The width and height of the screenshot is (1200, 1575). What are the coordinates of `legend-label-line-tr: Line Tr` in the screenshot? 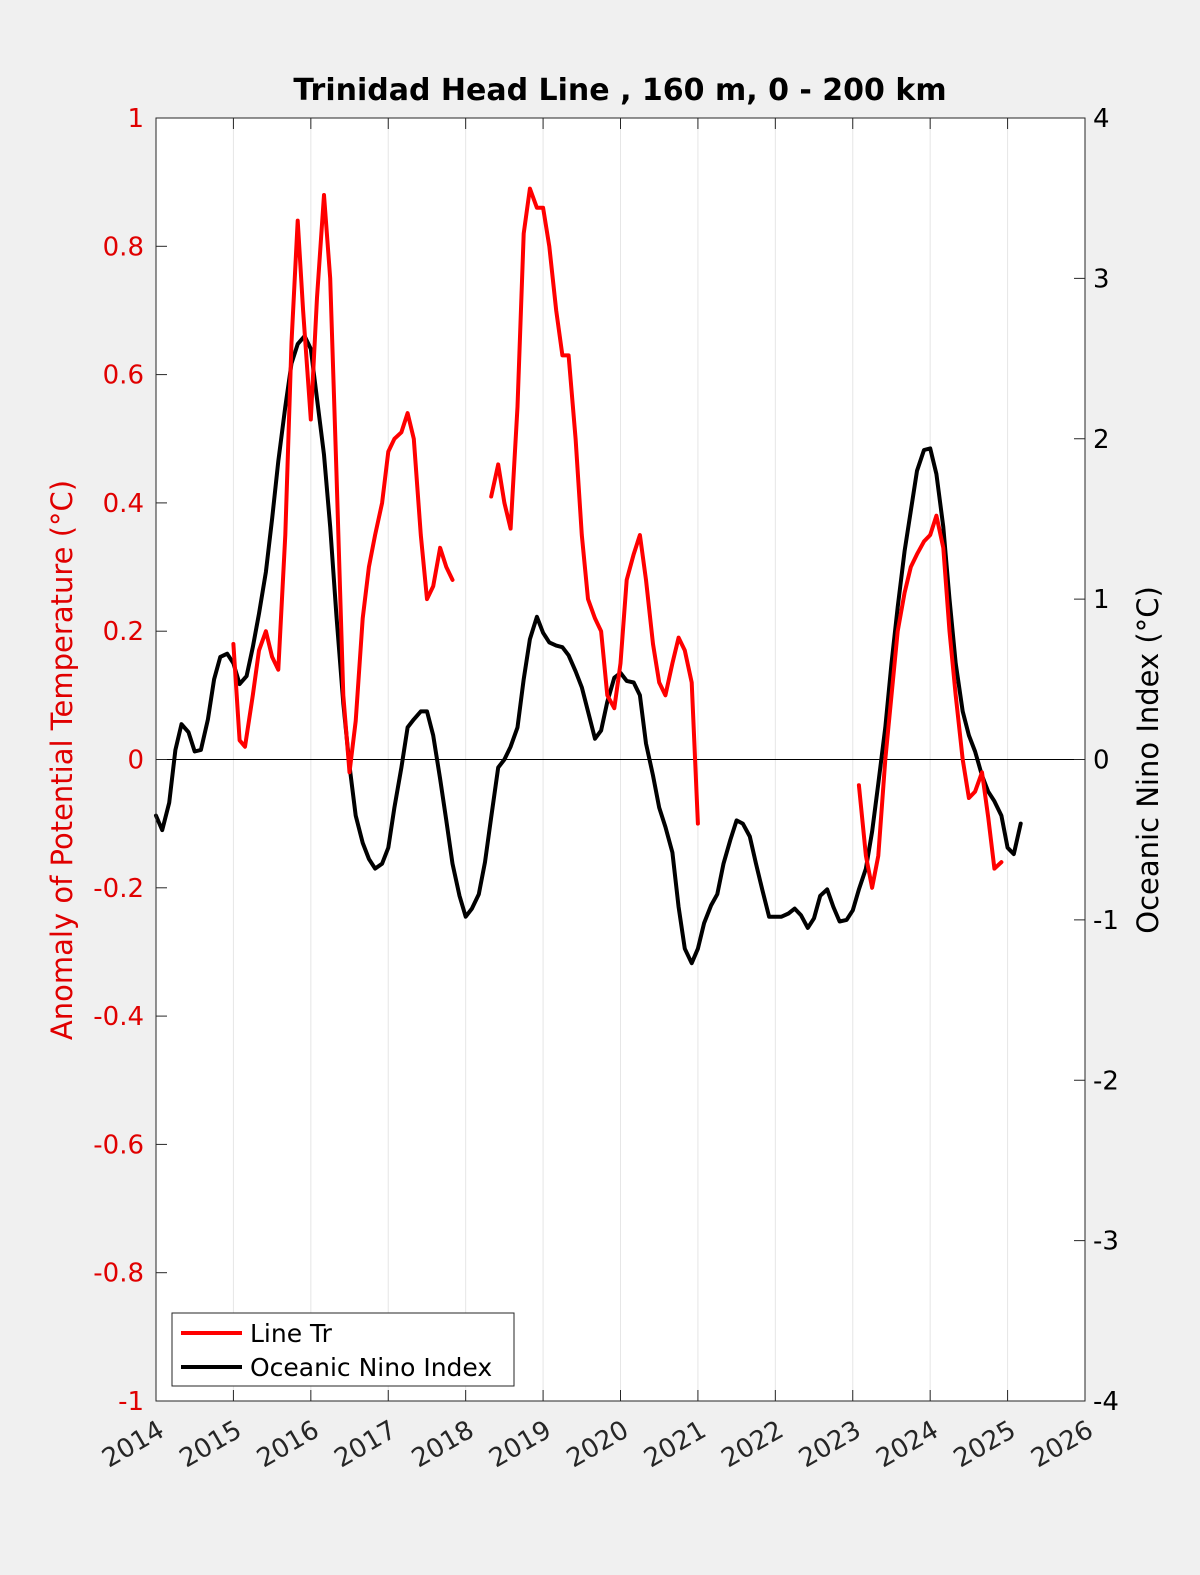 It's located at (291, 1333).